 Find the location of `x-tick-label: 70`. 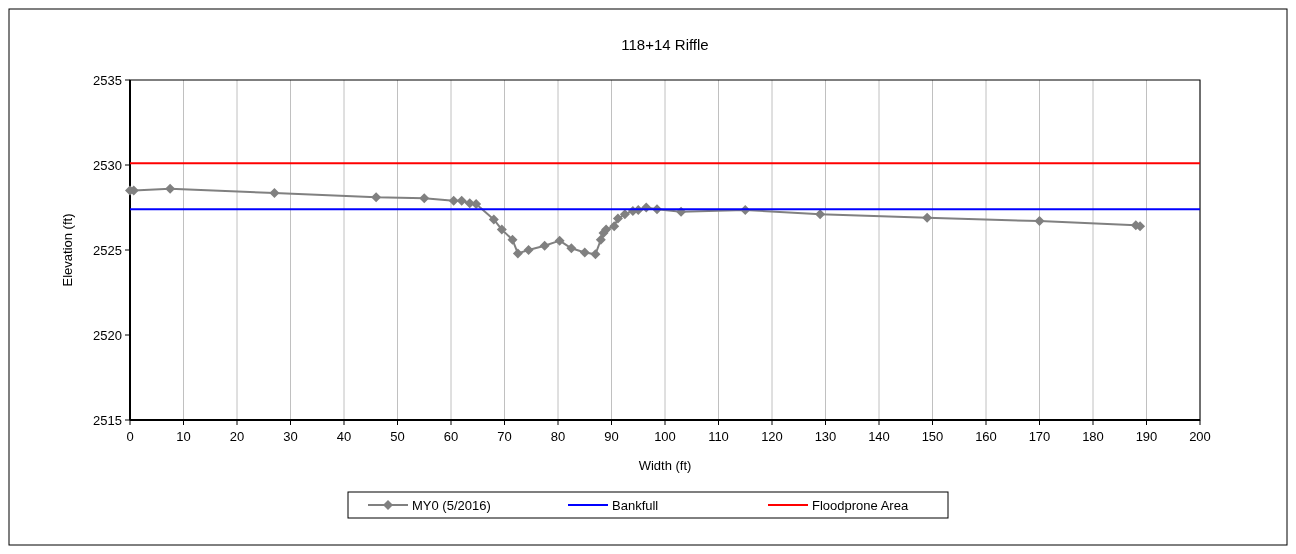

x-tick-label: 70 is located at coordinates (504, 436).